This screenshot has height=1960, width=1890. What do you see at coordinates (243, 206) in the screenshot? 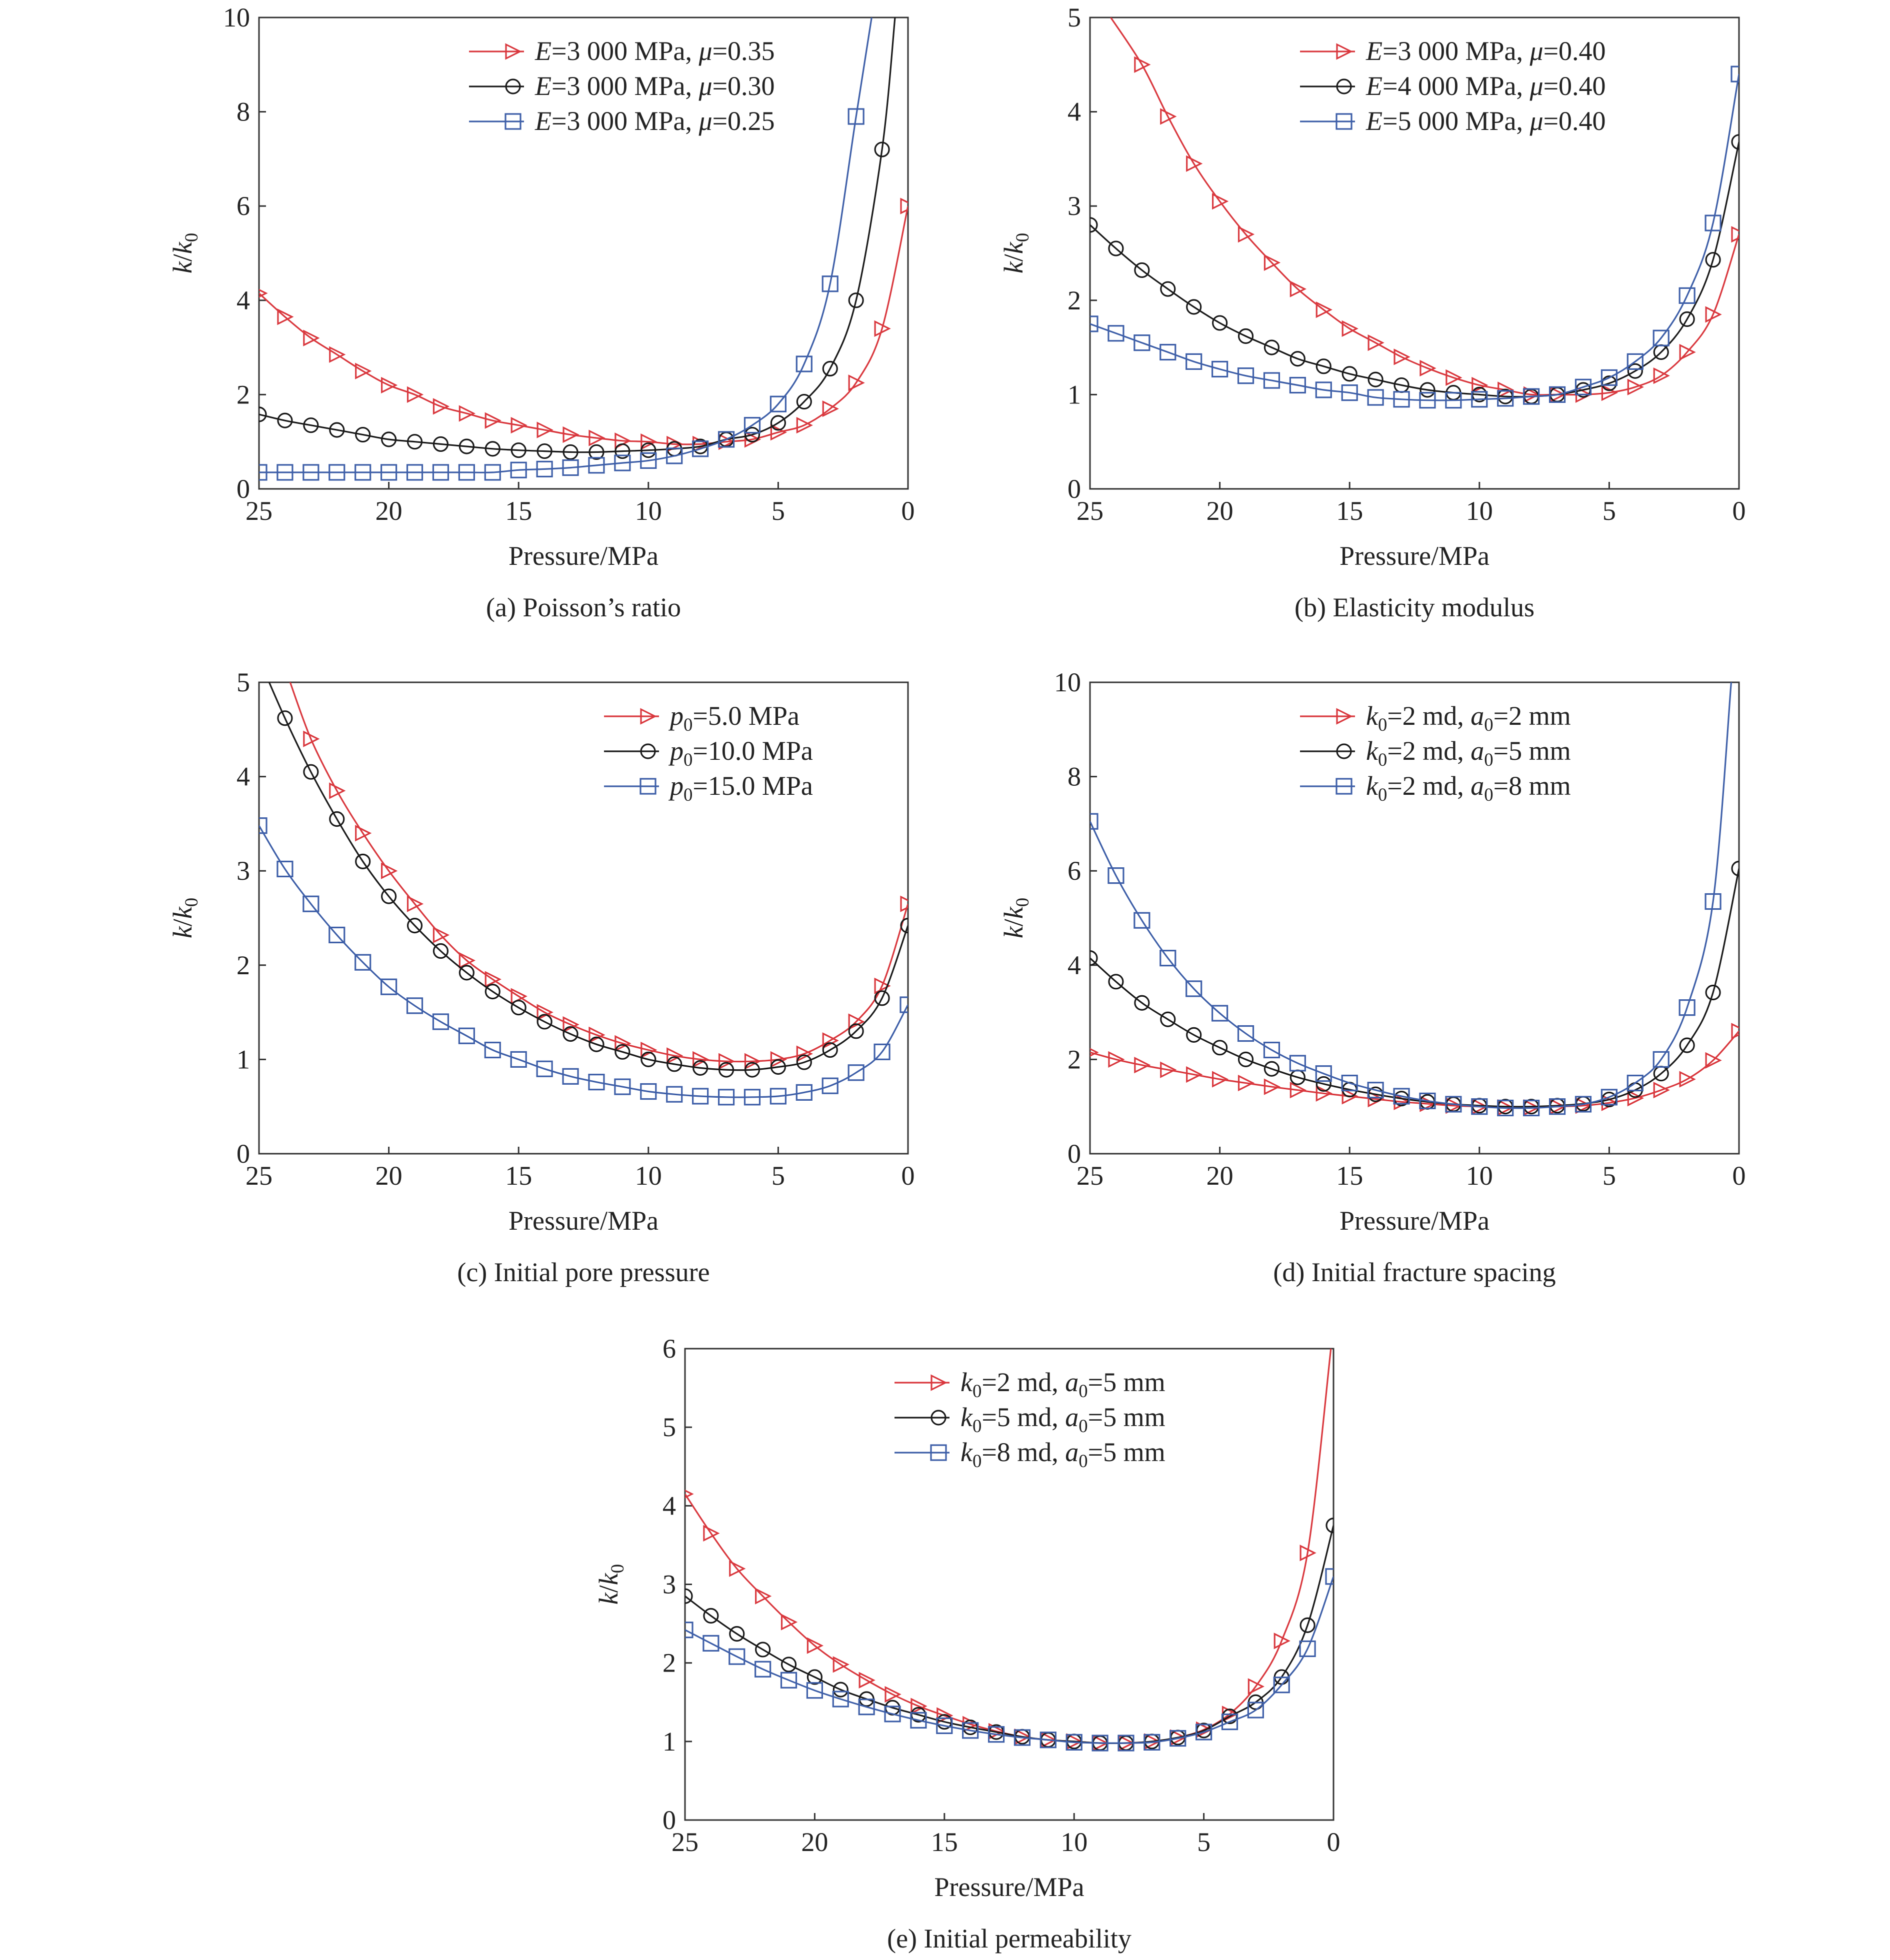
I see `y-tick-label: 6` at bounding box center [243, 206].